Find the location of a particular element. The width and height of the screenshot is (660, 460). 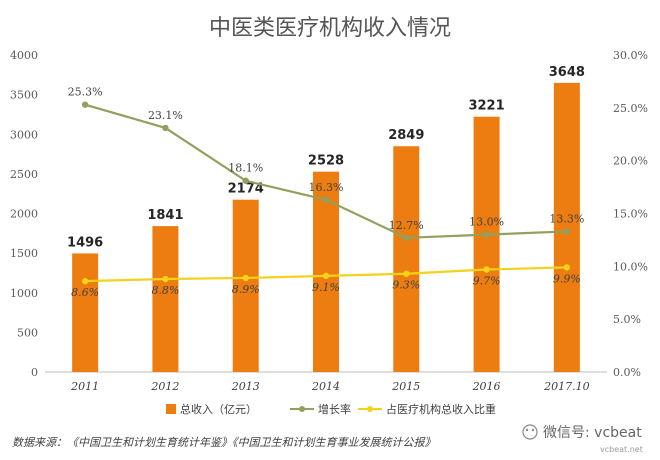

series-data-label: 9.3% is located at coordinates (406, 285).